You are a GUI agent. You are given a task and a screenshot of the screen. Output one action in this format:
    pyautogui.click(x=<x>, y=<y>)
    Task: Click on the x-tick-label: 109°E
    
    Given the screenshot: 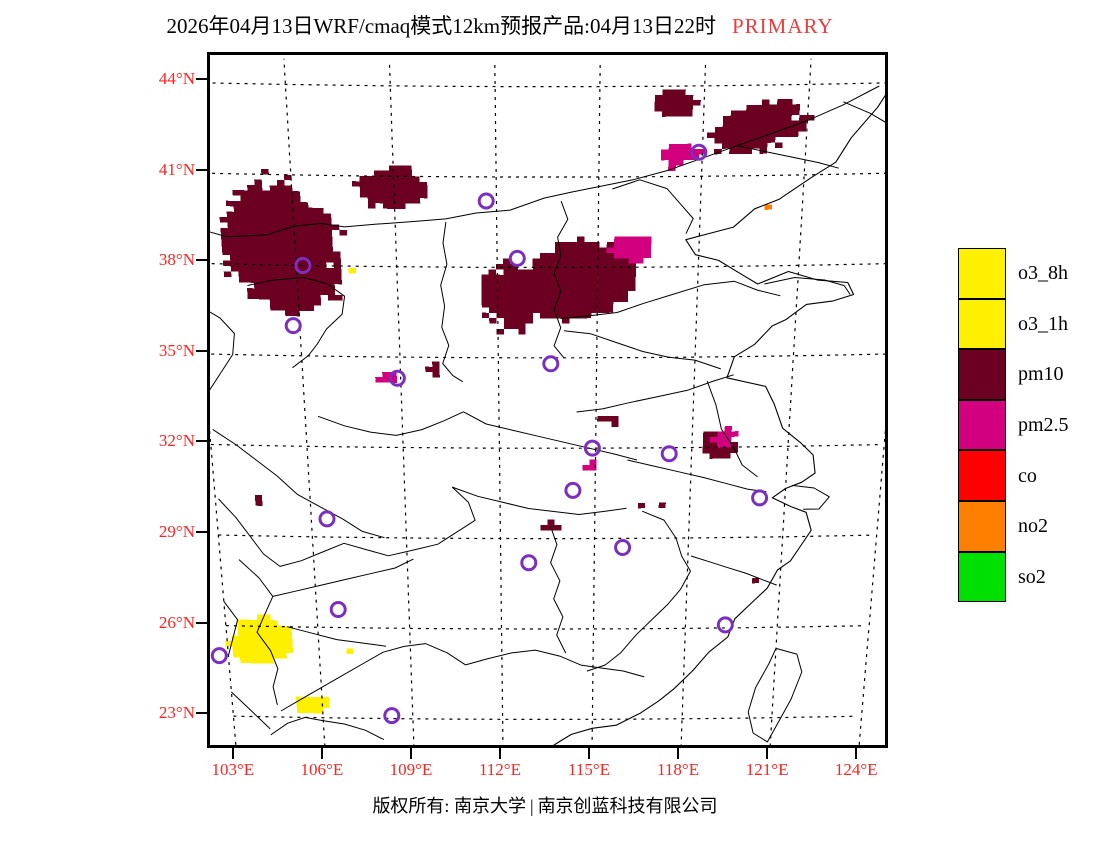 What is the action you would take?
    pyautogui.click(x=411, y=769)
    